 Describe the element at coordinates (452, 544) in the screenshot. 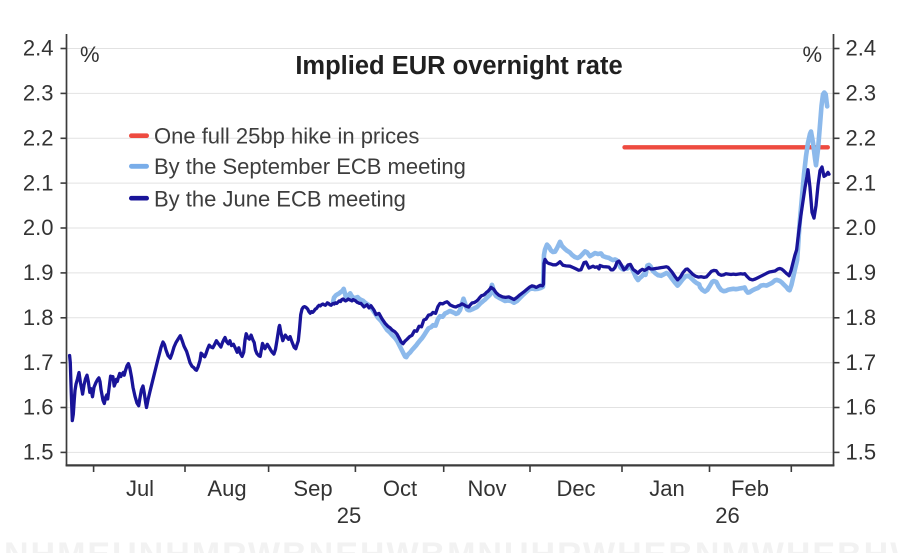

I see `svg-text:NHMEUNHMRWBNEHWBMNUHRWHEBNMWHE: NHMEUNHMRWBNEHWBMNUHRWHEBNMWHEBHWM` at that location.